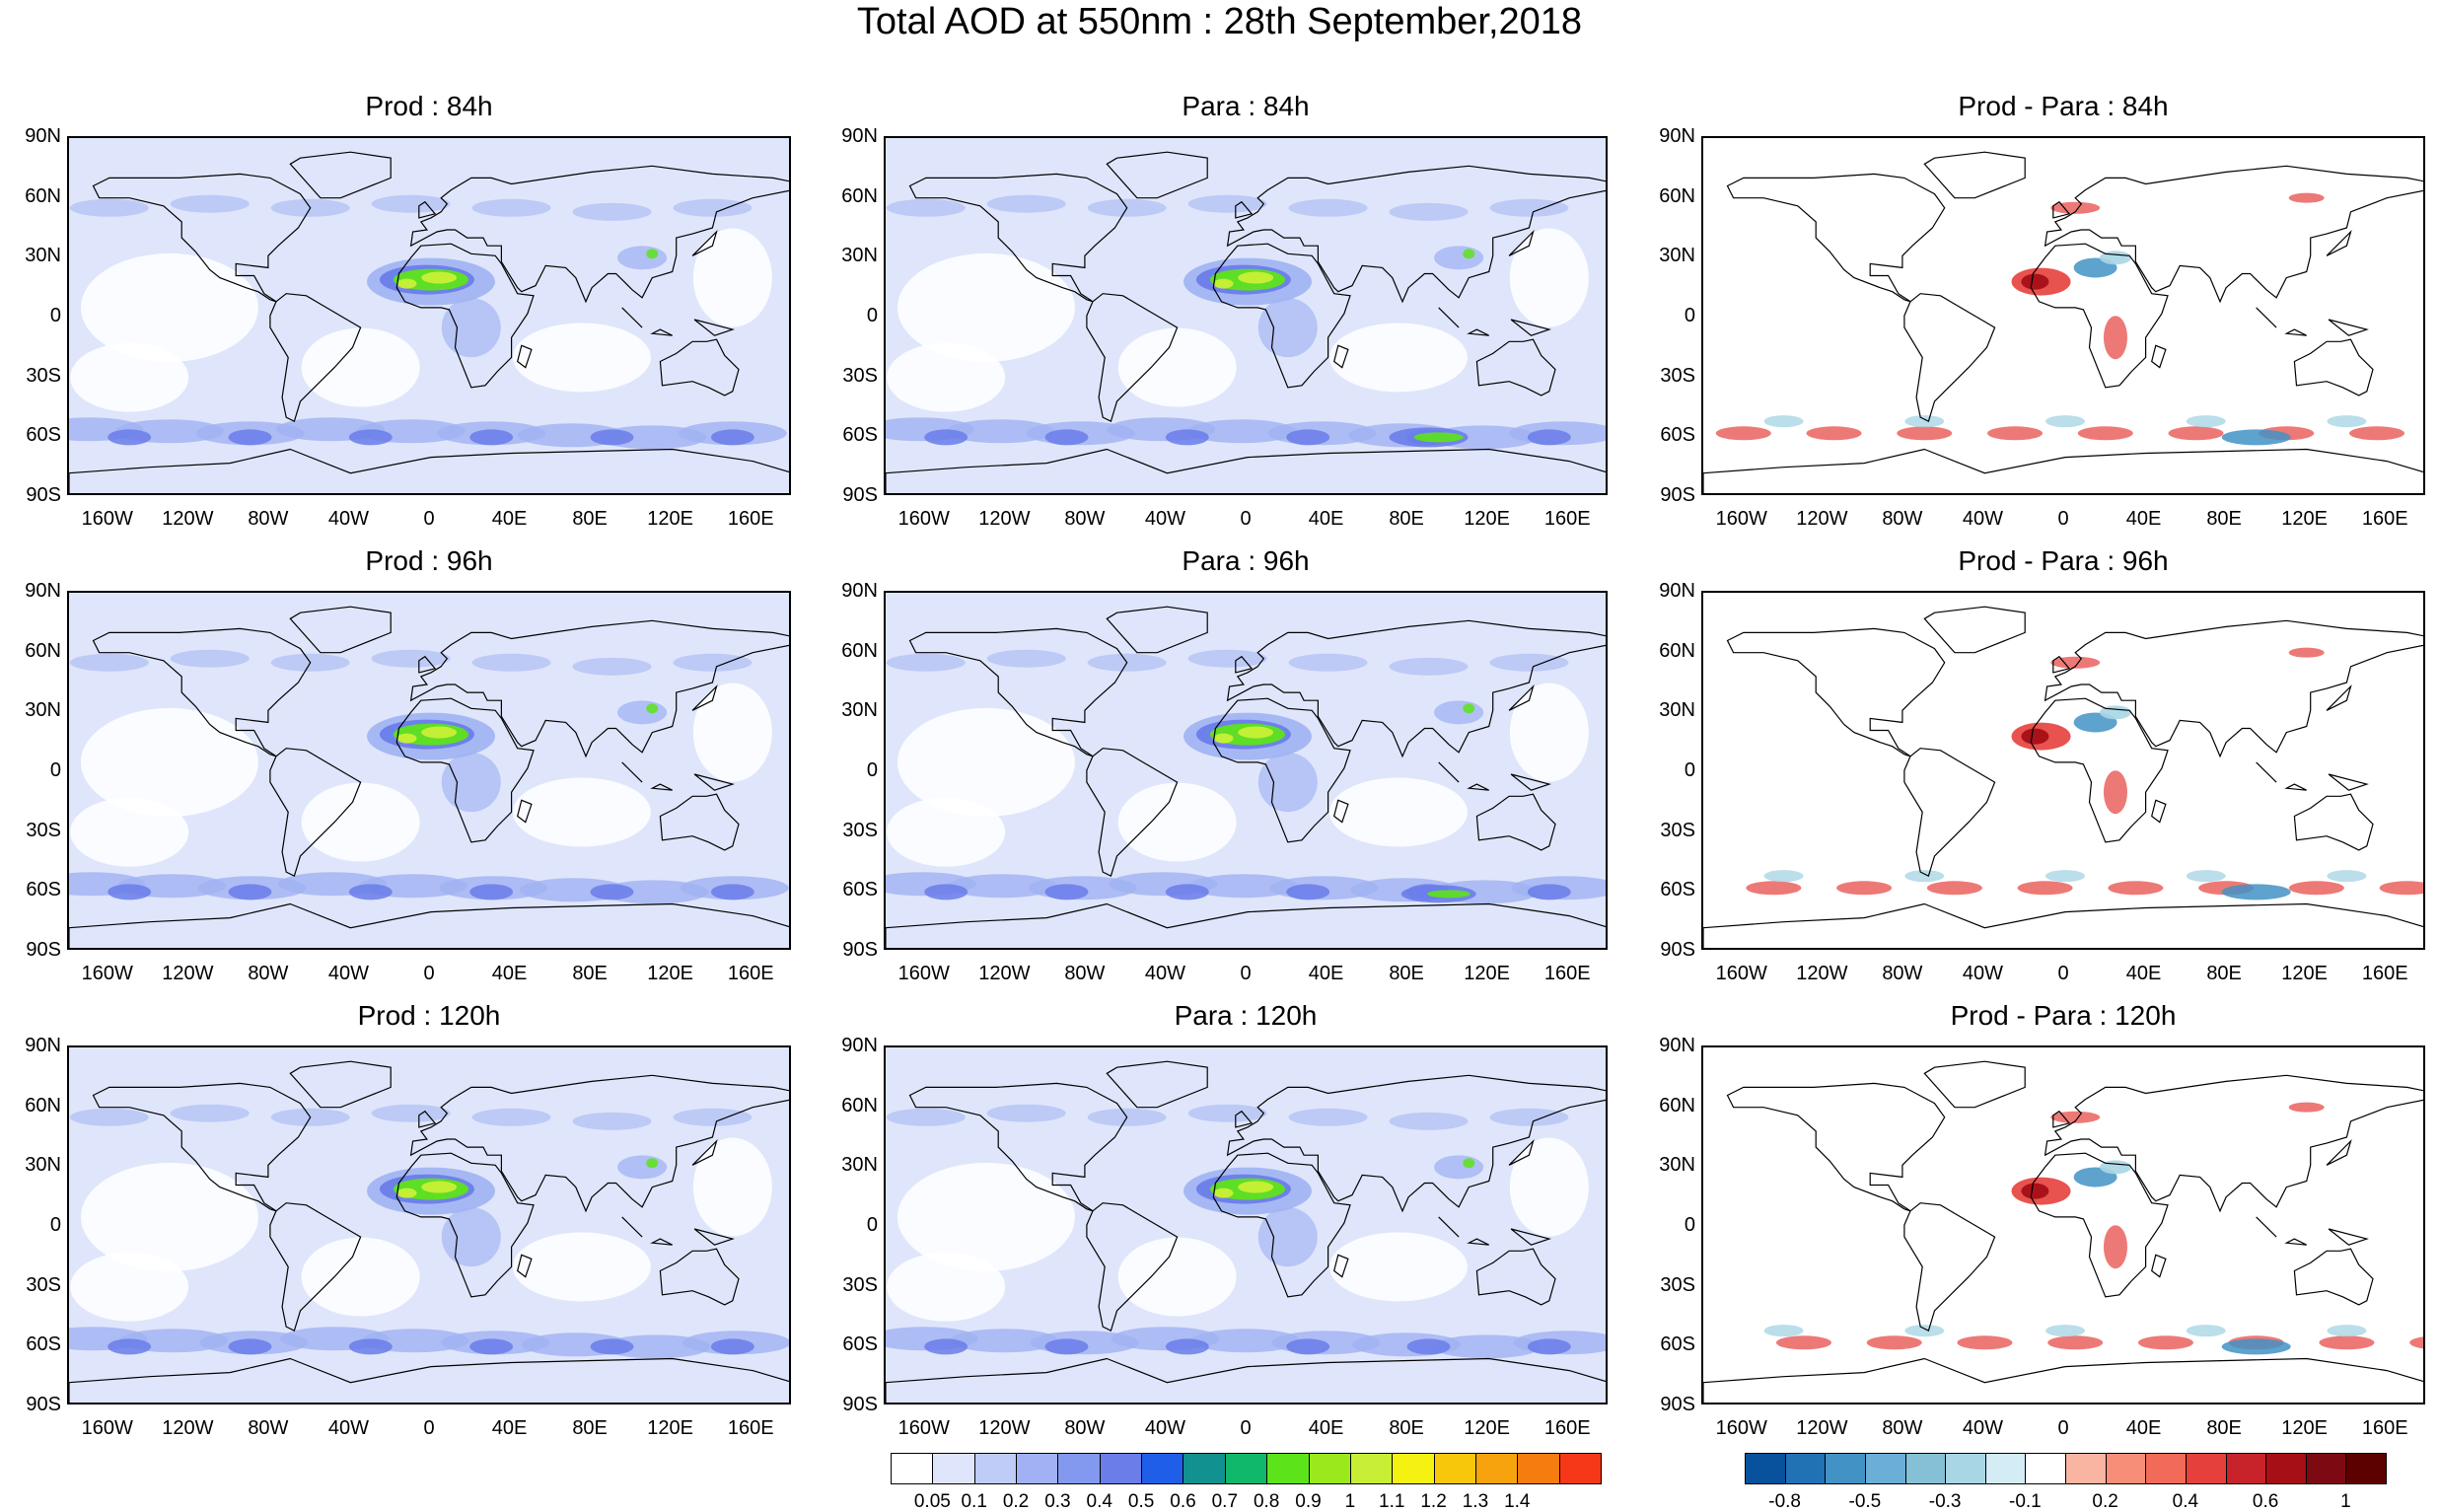 The width and height of the screenshot is (2439, 1512). What do you see at coordinates (2063, 560) in the screenshot?
I see `panel-title: Prod - Para : 96h` at bounding box center [2063, 560].